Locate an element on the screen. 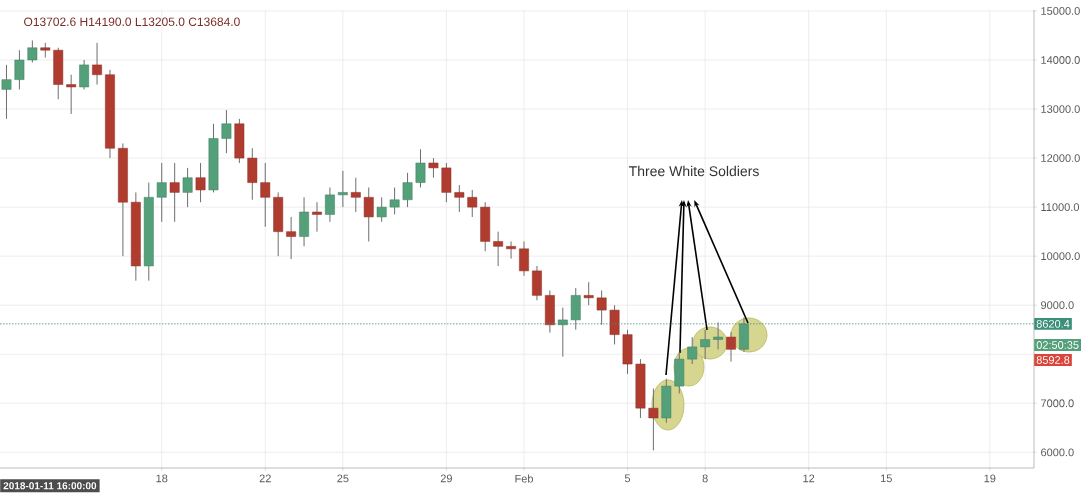 This screenshot has width=1086, height=494. y-tick-label: 13000.0 is located at coordinates (1060, 109).